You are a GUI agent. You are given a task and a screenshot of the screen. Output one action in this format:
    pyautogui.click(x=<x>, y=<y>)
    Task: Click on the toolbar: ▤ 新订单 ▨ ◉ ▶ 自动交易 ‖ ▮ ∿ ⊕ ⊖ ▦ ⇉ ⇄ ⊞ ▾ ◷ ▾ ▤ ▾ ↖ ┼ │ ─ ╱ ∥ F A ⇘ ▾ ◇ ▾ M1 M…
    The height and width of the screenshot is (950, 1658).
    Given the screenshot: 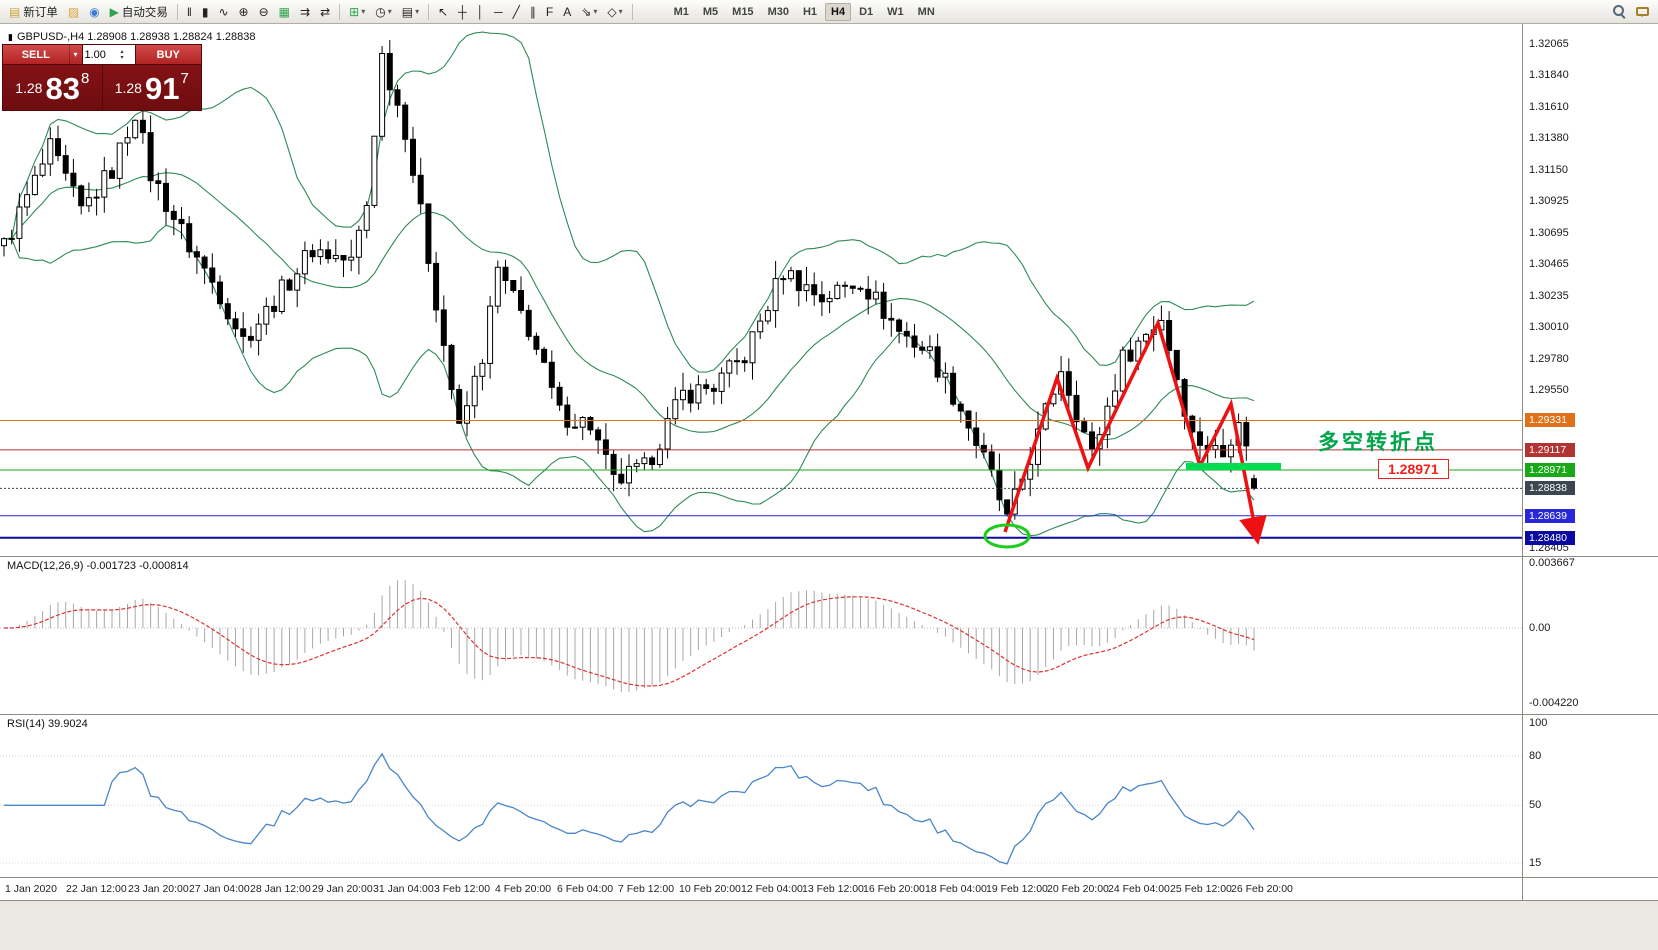 What is the action you would take?
    pyautogui.click(x=829, y=12)
    